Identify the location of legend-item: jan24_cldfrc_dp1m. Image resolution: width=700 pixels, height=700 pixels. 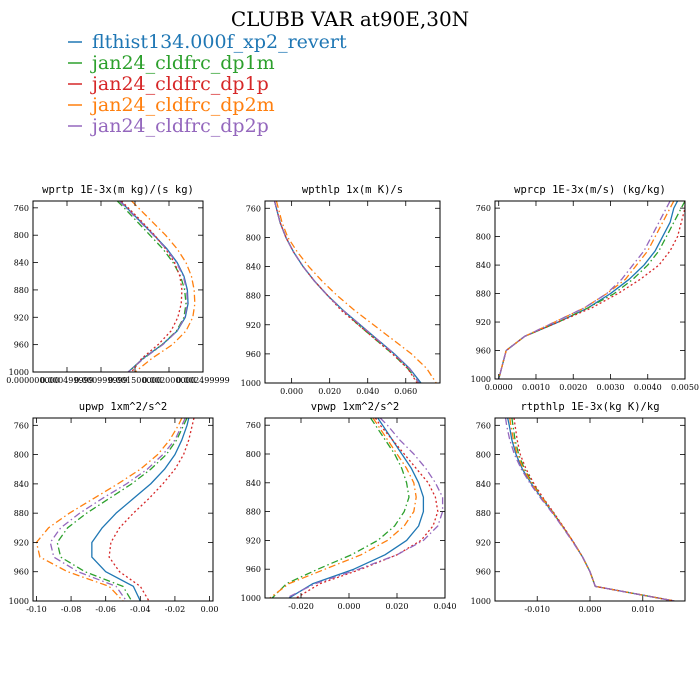
(171, 63).